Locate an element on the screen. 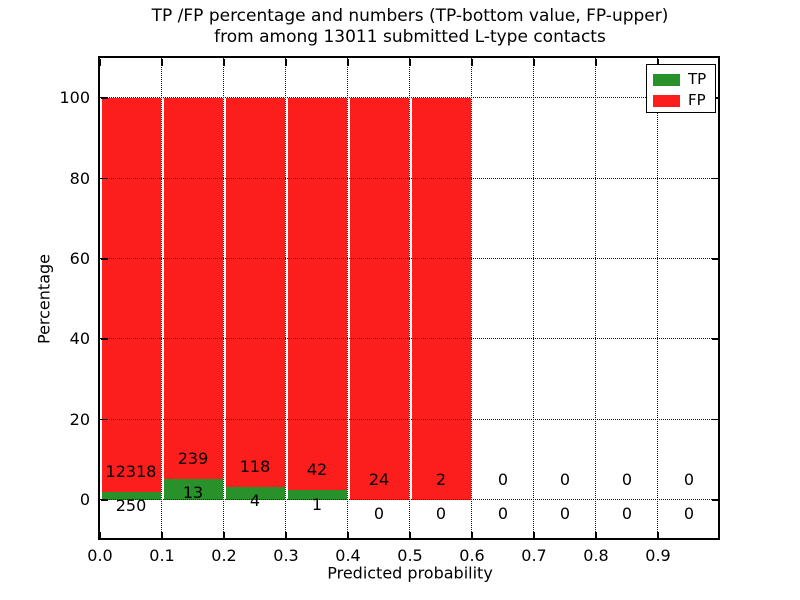 This screenshot has height=600, width=800. bar-tp-bin-0.1 is located at coordinates (193, 489).